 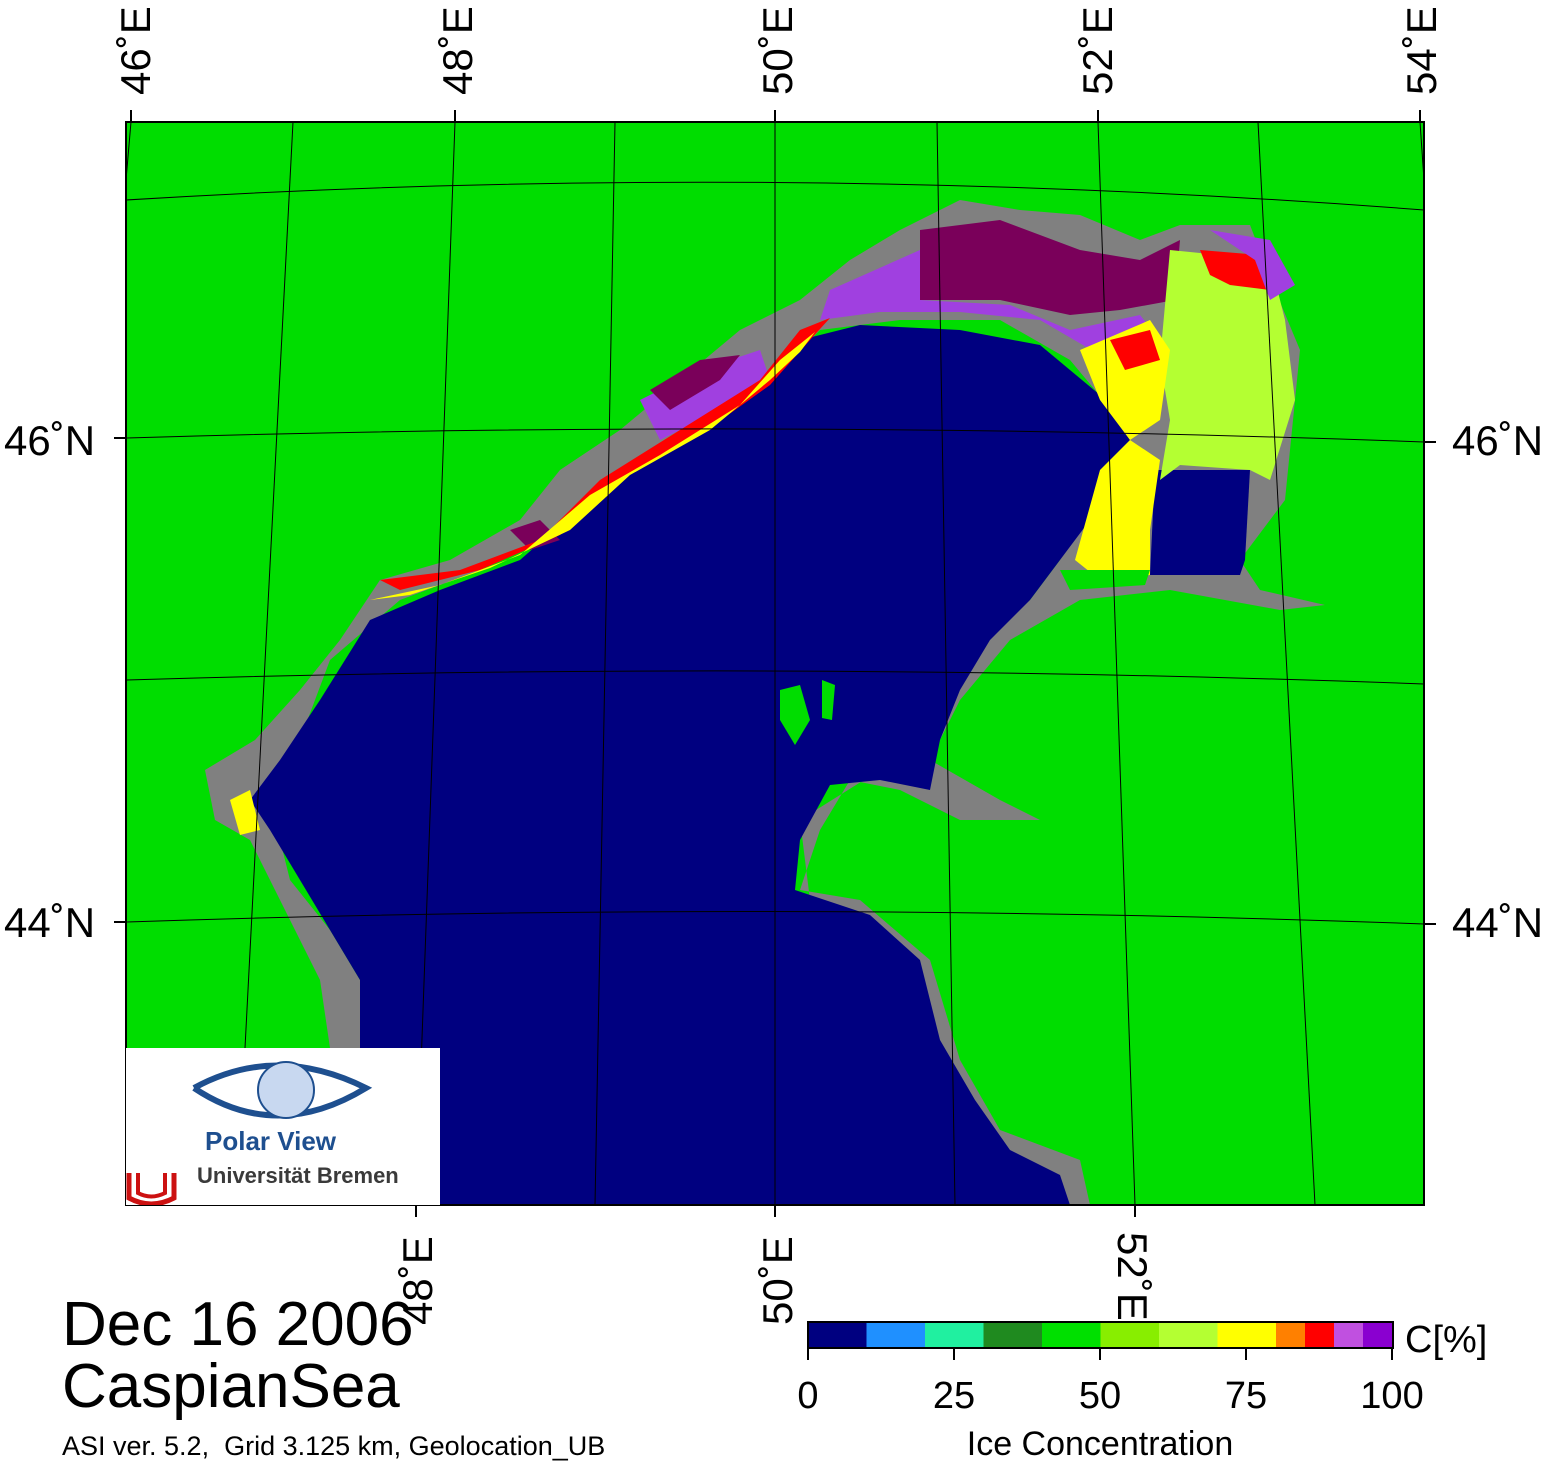 I want to click on colorbar-tick-25: 25, so click(x=954, y=1396).